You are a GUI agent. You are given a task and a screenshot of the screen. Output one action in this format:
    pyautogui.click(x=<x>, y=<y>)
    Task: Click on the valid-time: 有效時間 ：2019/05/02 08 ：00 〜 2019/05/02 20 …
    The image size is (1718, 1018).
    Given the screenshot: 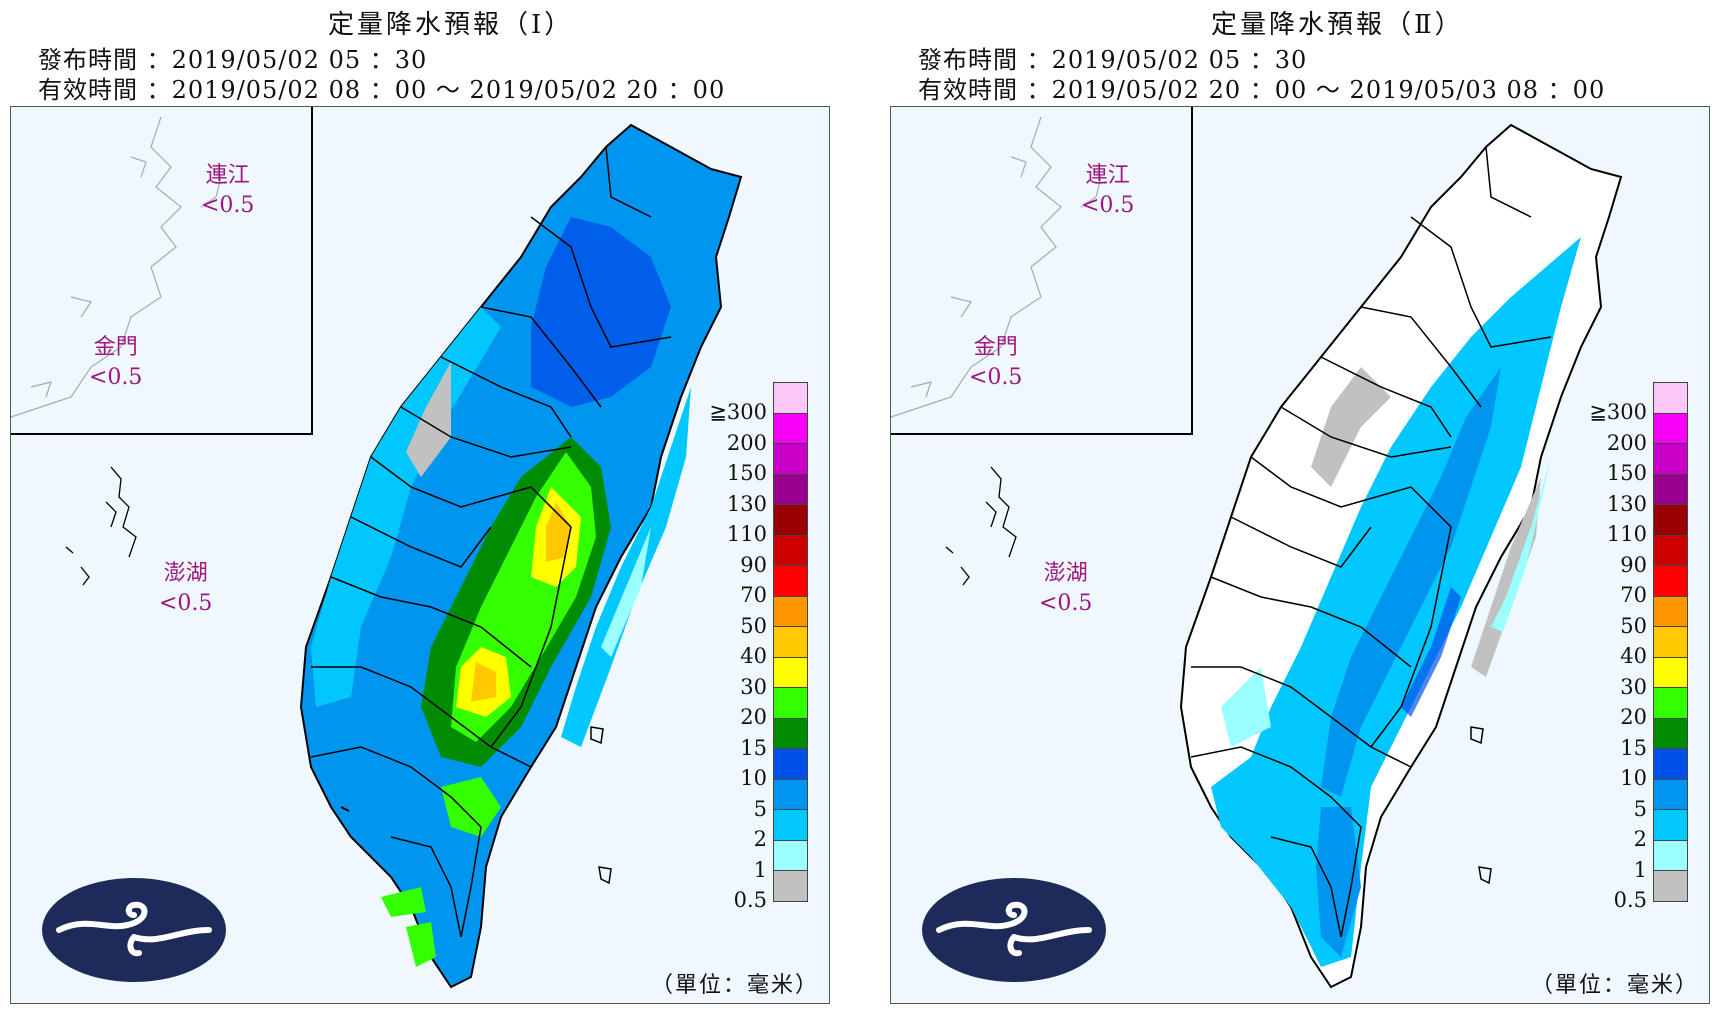 What is the action you would take?
    pyautogui.click(x=382, y=90)
    